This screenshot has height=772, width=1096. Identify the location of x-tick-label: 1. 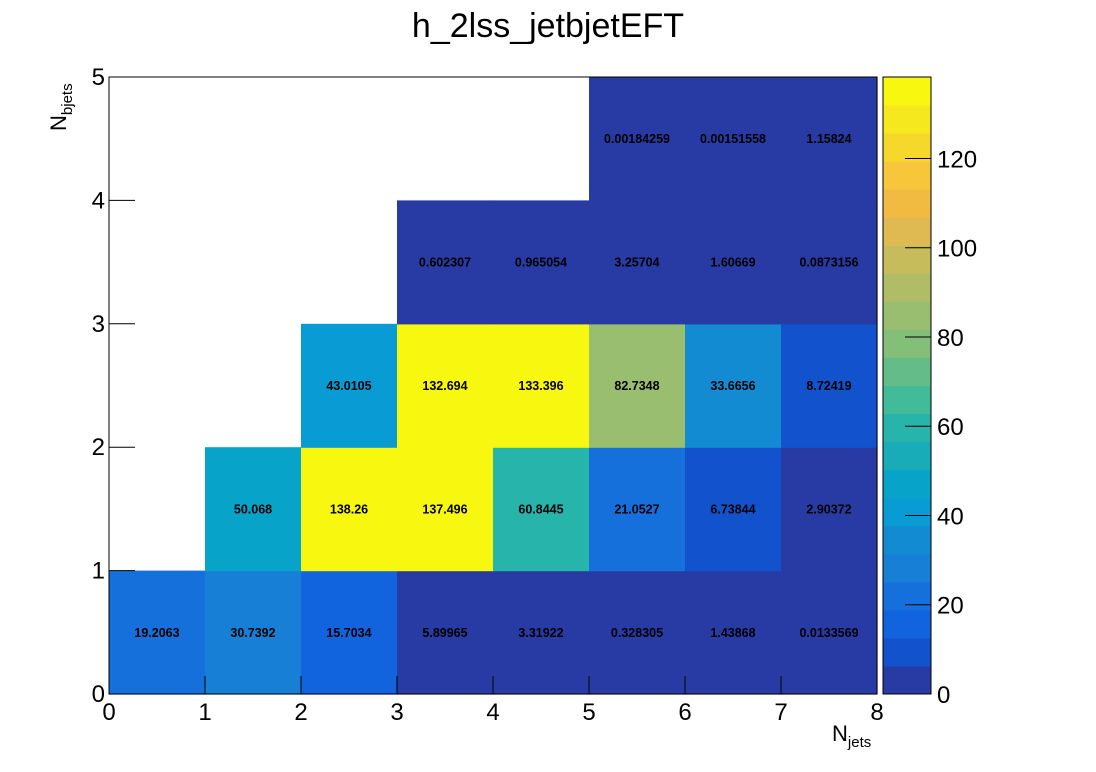
(204, 712).